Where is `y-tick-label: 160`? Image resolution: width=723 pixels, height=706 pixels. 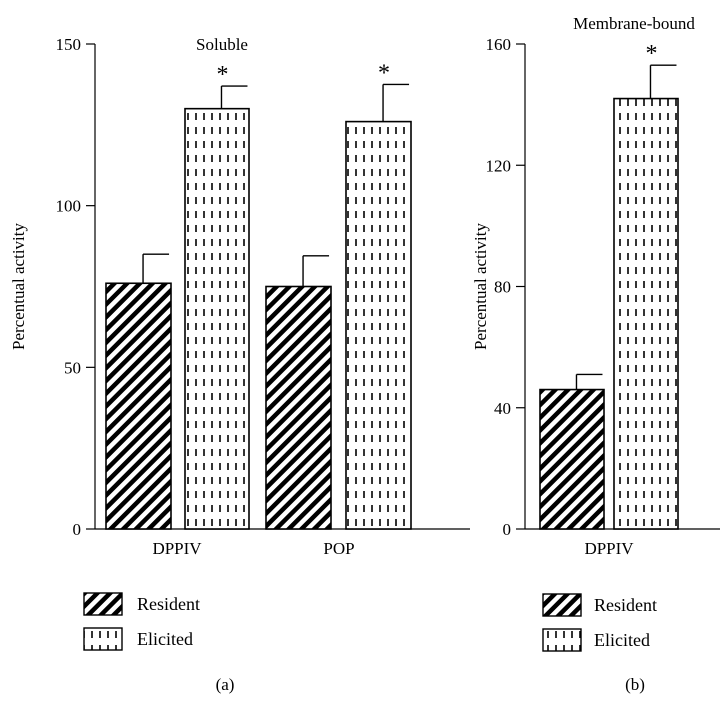 y-tick-label: 160 is located at coordinates (499, 44).